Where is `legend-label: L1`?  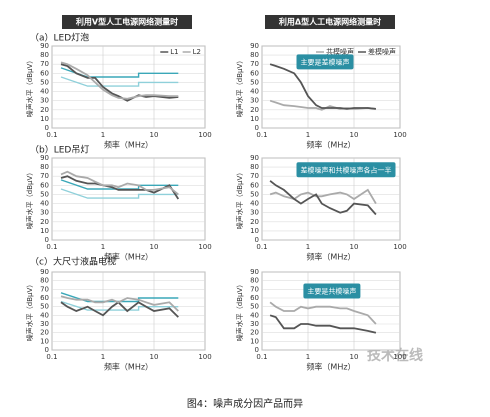
legend-label: L1 is located at coordinates (174, 52).